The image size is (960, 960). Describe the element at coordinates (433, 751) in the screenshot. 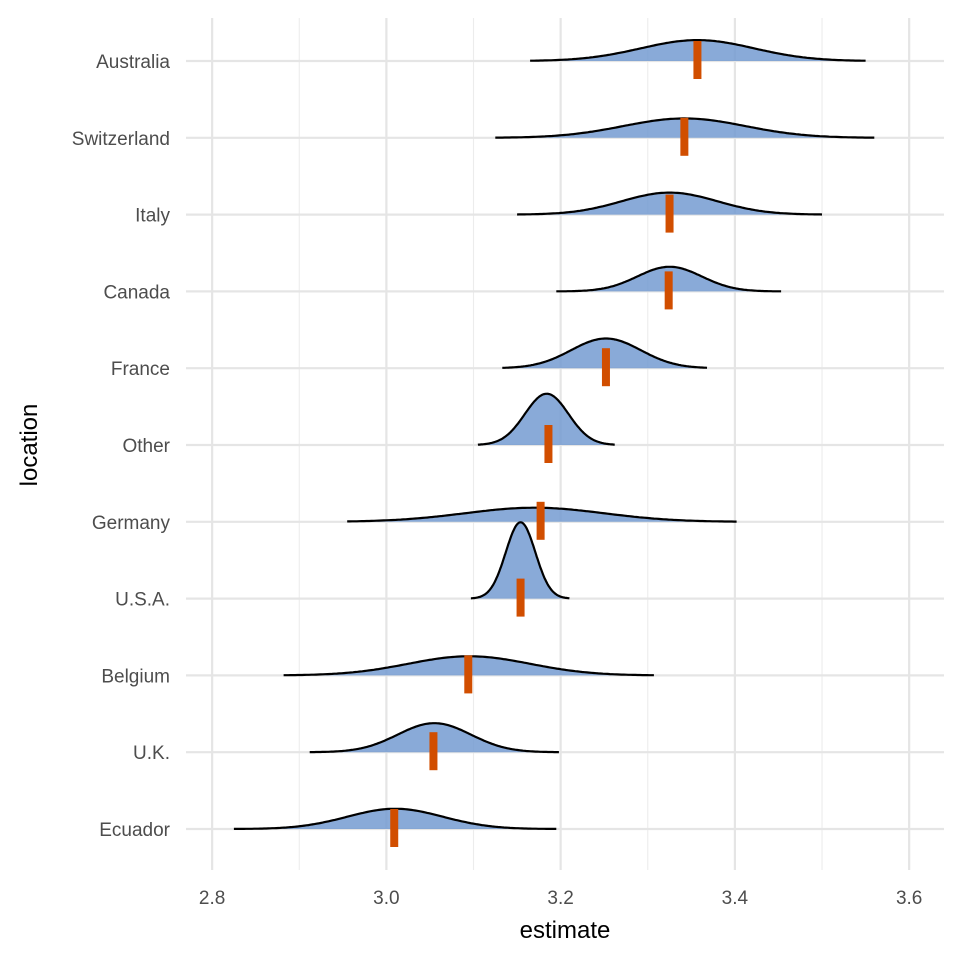

I see `estimate-marker-u-k` at that location.